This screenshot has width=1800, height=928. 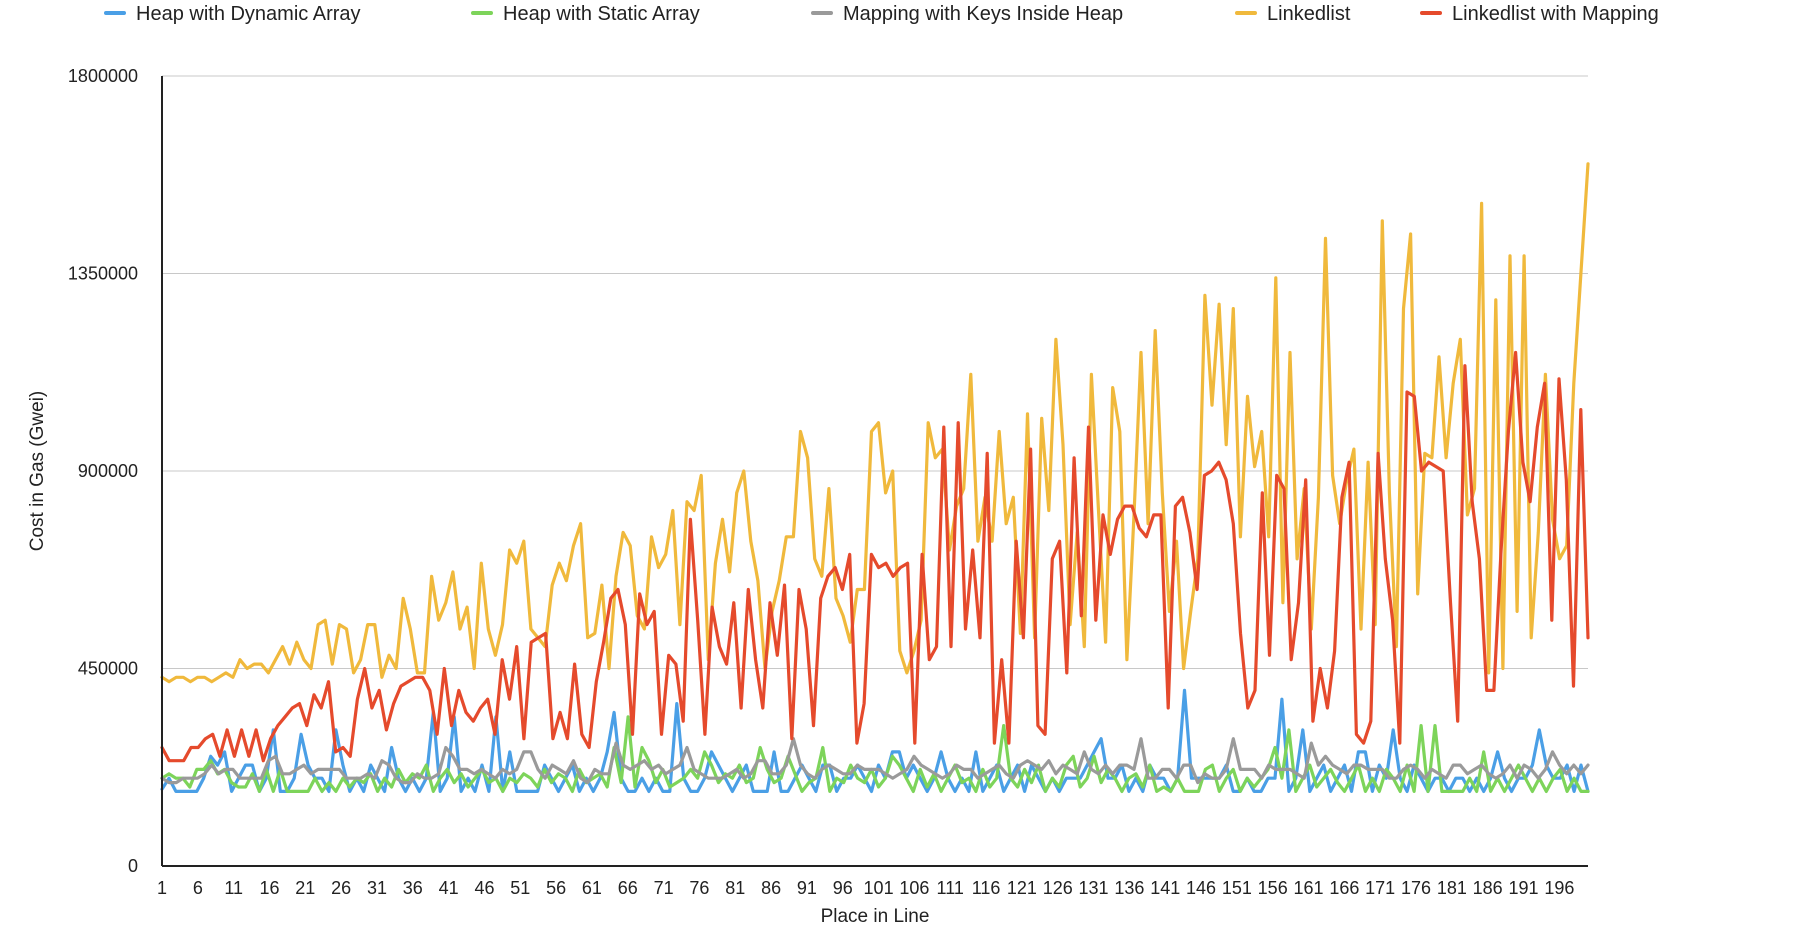 What do you see at coordinates (983, 14) in the screenshot?
I see `legend-label-mapping-with-keys-inside-heap: Mapping with Keys Inside Heap` at bounding box center [983, 14].